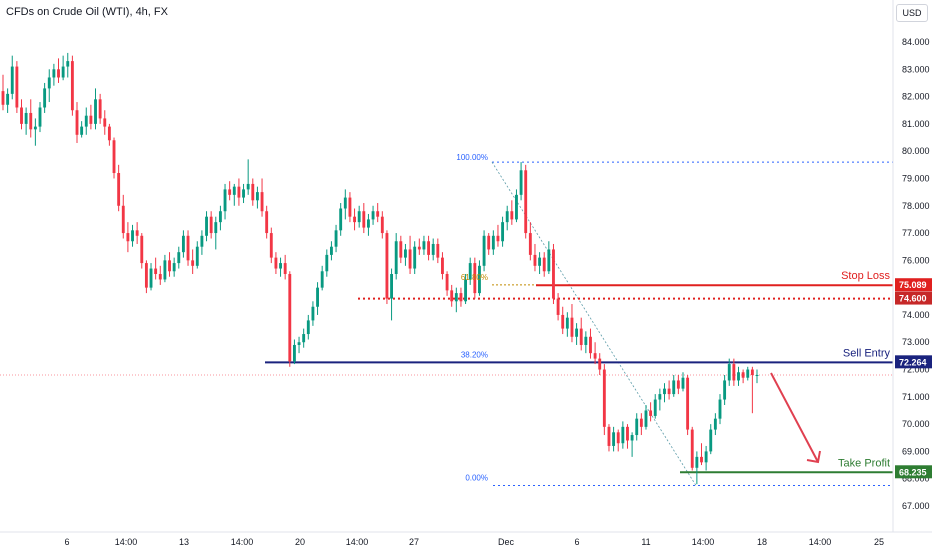 This screenshot has width=932, height=550. Describe the element at coordinates (916, 97) in the screenshot. I see `price-tick-label: 82.000` at that location.